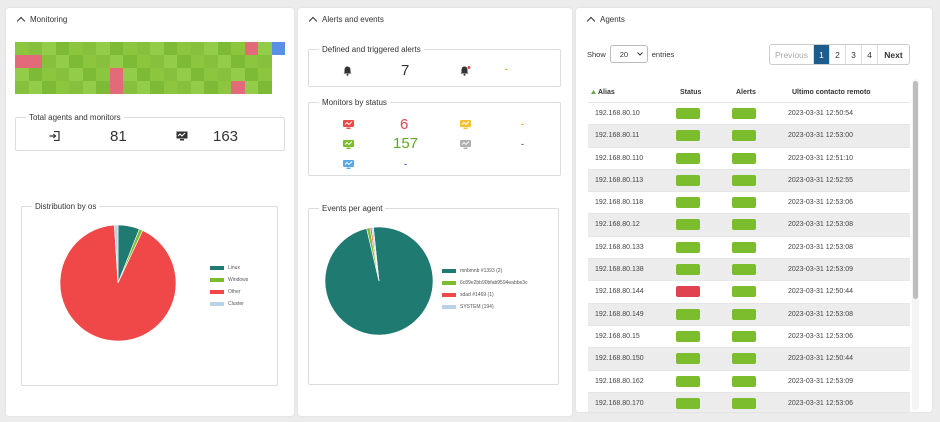 Image resolution: width=940 pixels, height=422 pixels. I want to click on pie-slice-other, so click(118, 283).